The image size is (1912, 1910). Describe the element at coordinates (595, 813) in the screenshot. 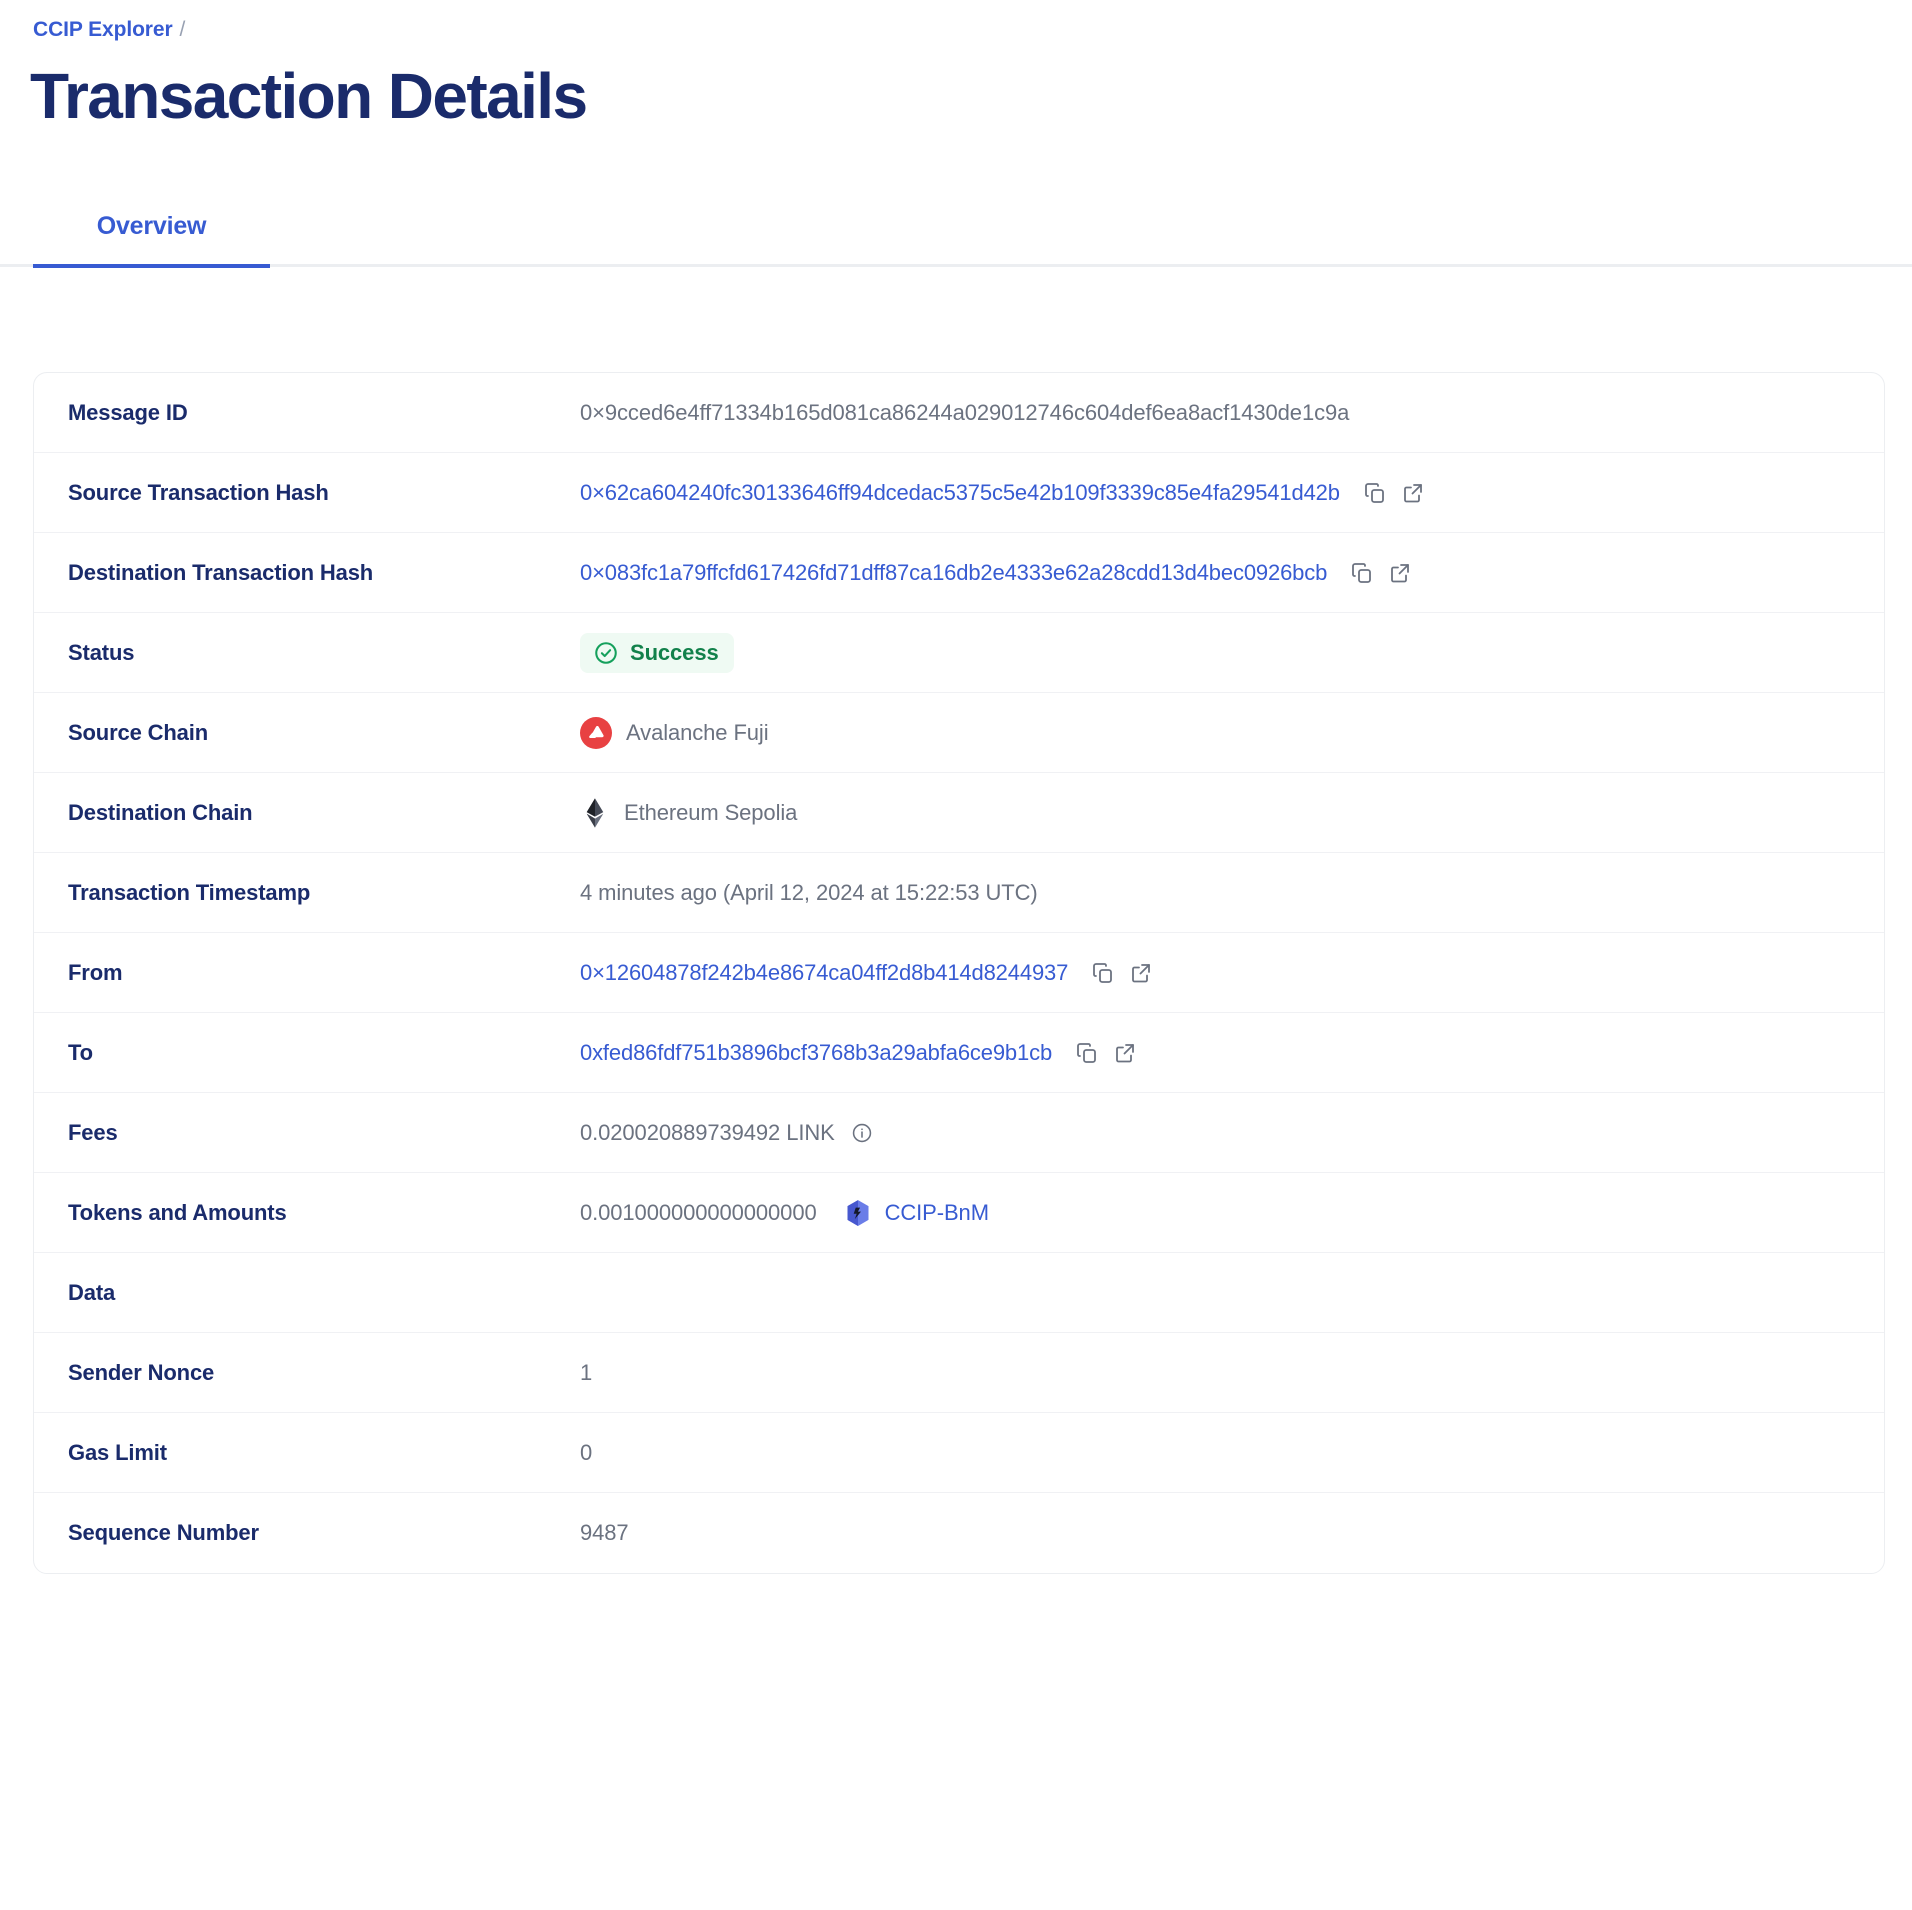

I see `ethereum-icon` at that location.